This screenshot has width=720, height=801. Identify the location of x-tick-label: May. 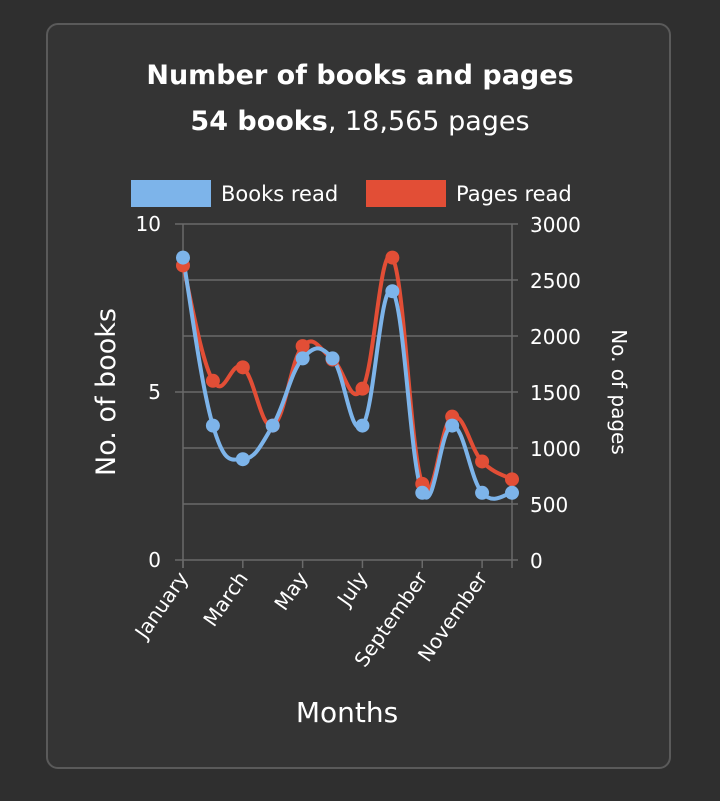
(290, 591).